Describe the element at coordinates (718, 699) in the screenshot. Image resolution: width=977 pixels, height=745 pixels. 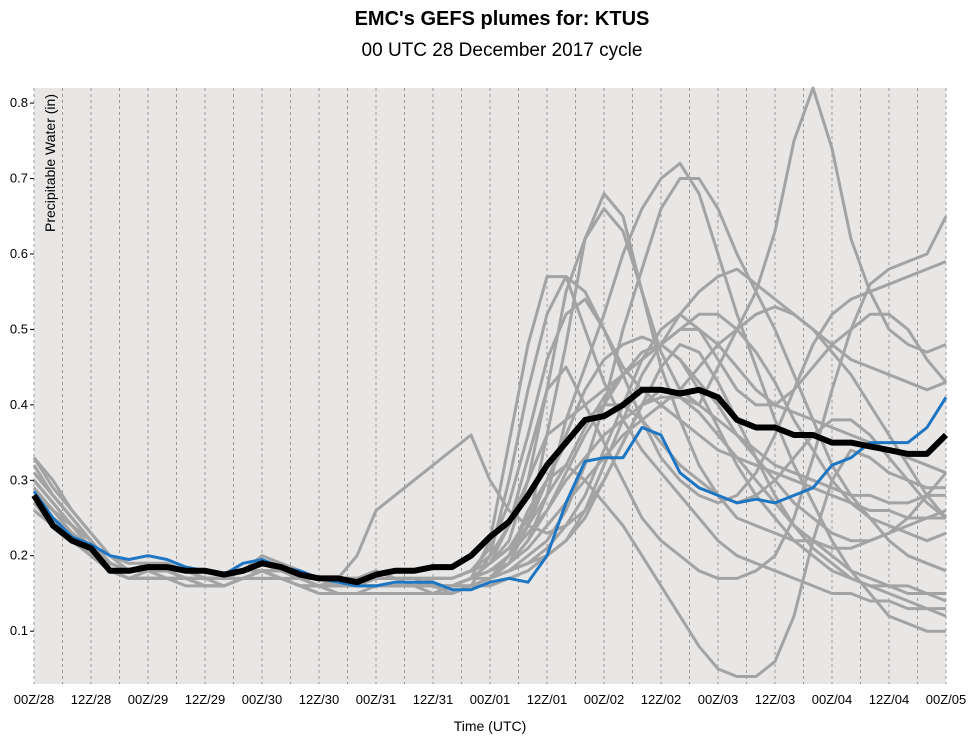
I see `x-tick-label: 00Z/03` at that location.